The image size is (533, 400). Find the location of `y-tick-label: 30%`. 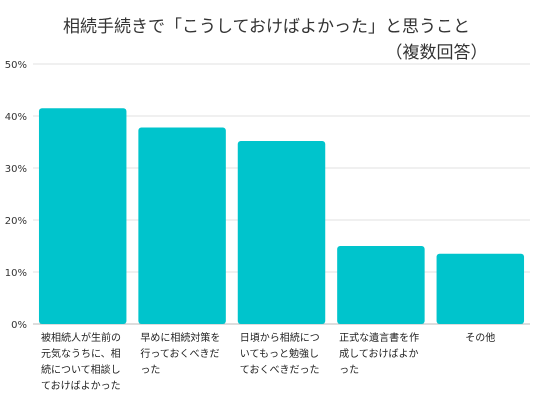

y-tick-label: 30% is located at coordinates (16, 169).